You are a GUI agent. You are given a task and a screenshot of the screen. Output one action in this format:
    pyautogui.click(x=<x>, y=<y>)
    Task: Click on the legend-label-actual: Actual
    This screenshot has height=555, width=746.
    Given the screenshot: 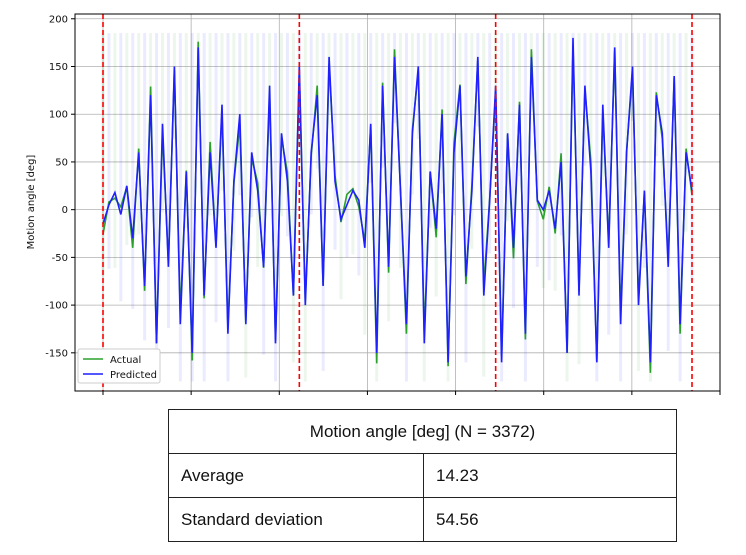 What is the action you would take?
    pyautogui.click(x=125, y=360)
    